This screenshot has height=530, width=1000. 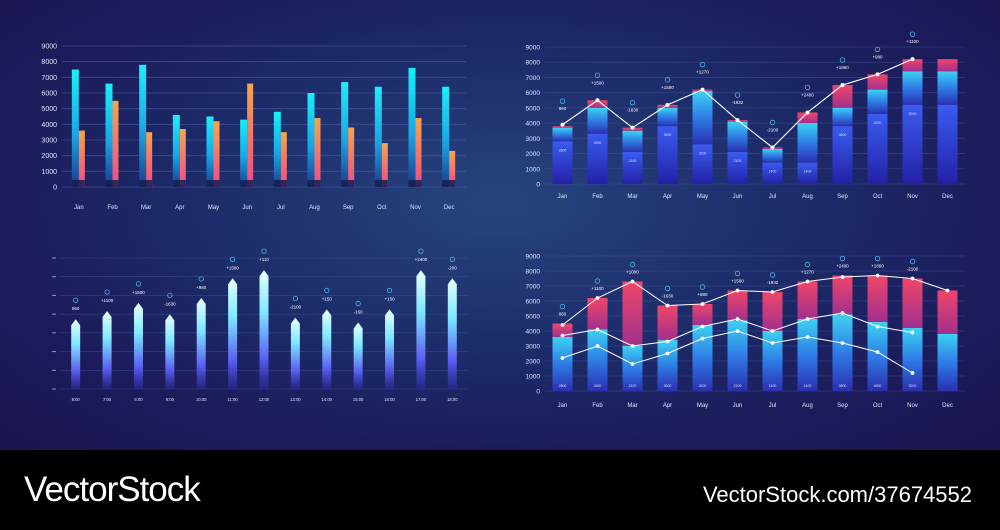 I want to click on annotation-label: +2400, so click(x=842, y=266).